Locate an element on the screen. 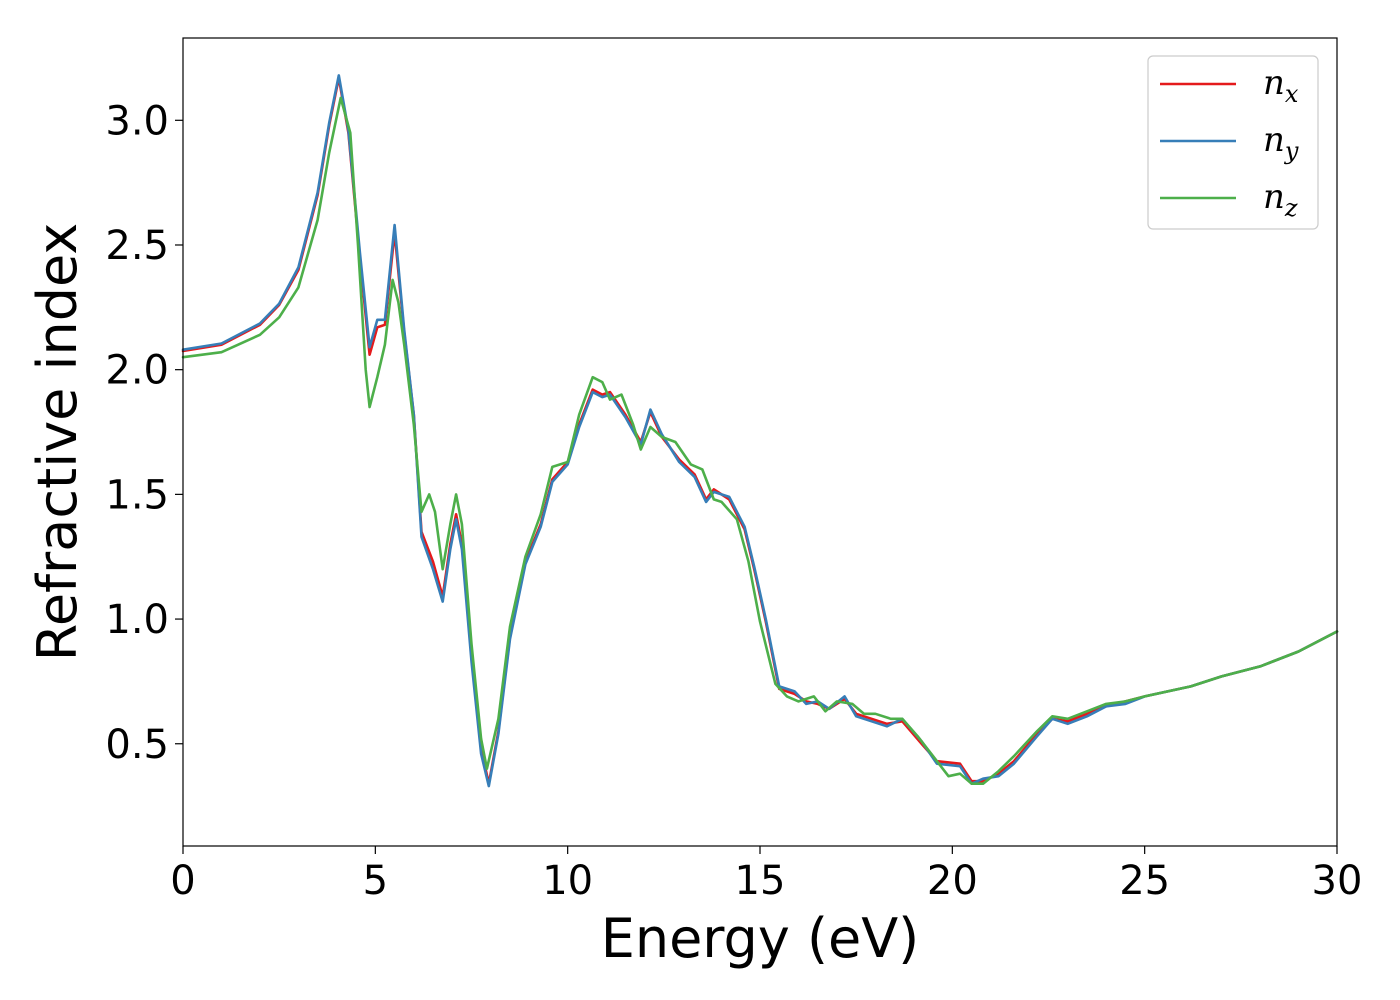 The width and height of the screenshot is (1400, 1000). legend: nx ny nz is located at coordinates (1233, 142).